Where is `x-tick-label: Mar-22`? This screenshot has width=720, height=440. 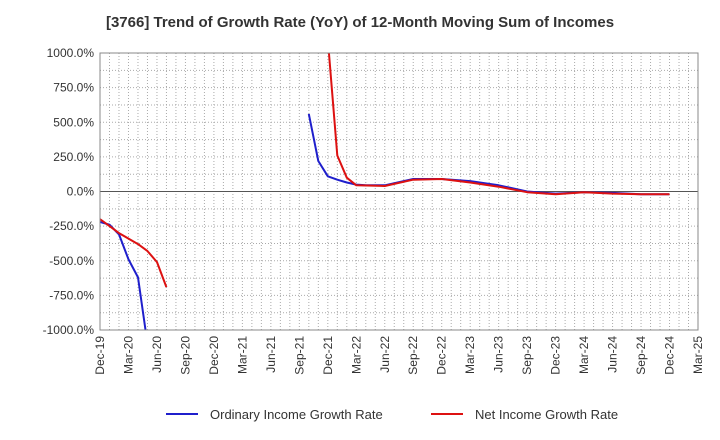
x-tick-label: Mar-22 is located at coordinates (356, 355).